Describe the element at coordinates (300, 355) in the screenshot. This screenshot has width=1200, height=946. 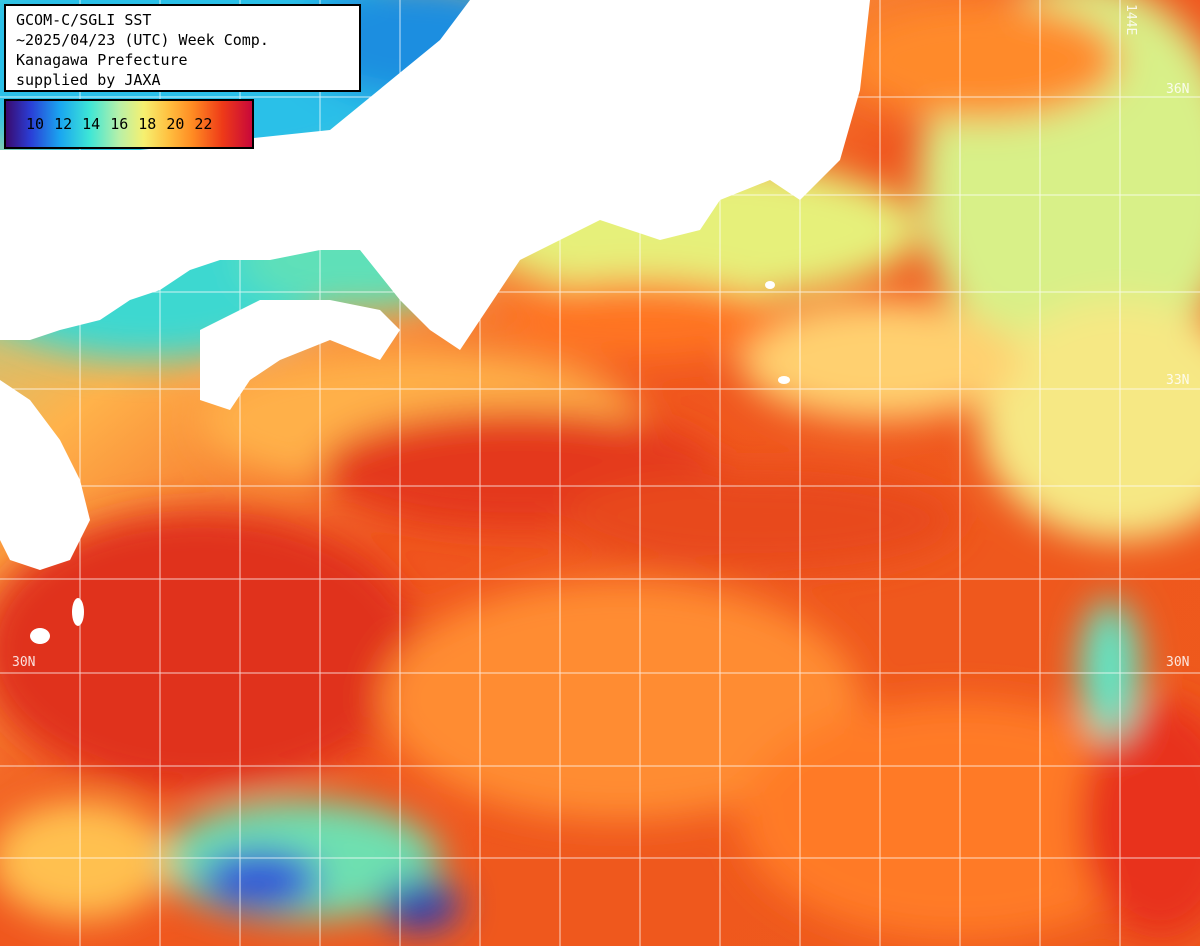
I see `land-shikoku` at that location.